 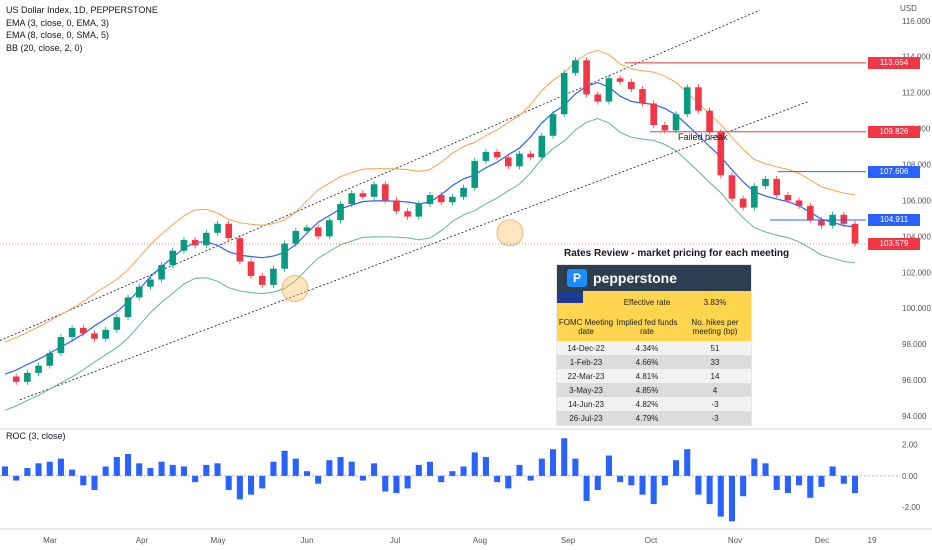 I want to click on roc-tick-label: -2.00, so click(x=911, y=507).